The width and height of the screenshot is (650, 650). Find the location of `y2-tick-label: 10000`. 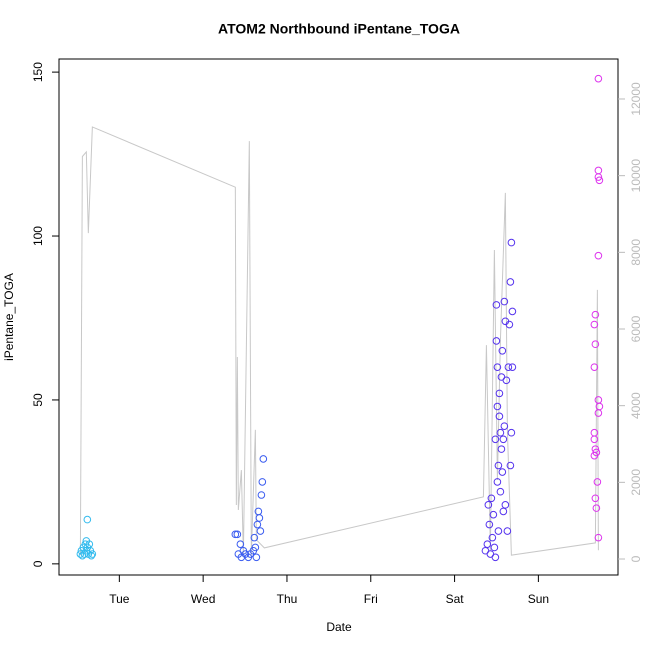

y2-tick-label: 10000 is located at coordinates (636, 176).